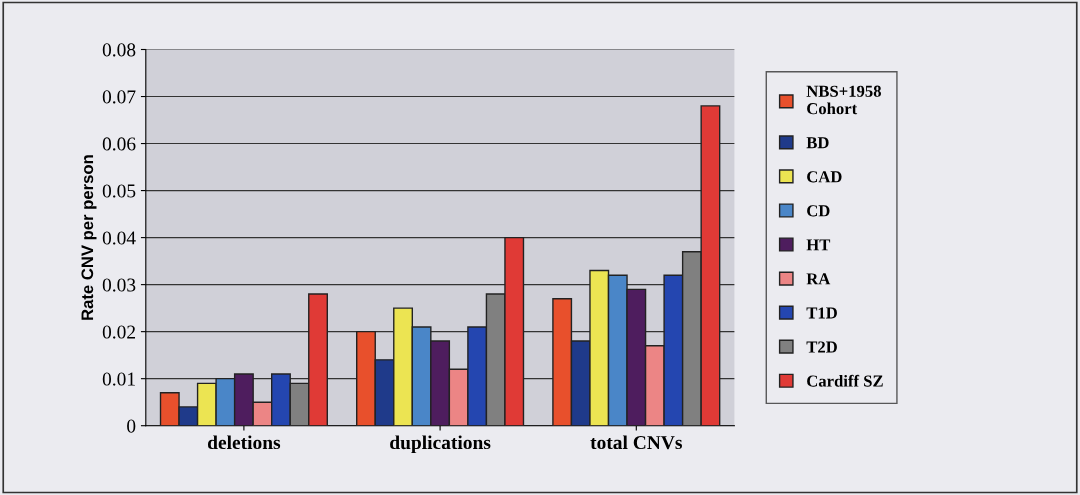  I want to click on y-tick-label: 0.04, so click(119, 238).